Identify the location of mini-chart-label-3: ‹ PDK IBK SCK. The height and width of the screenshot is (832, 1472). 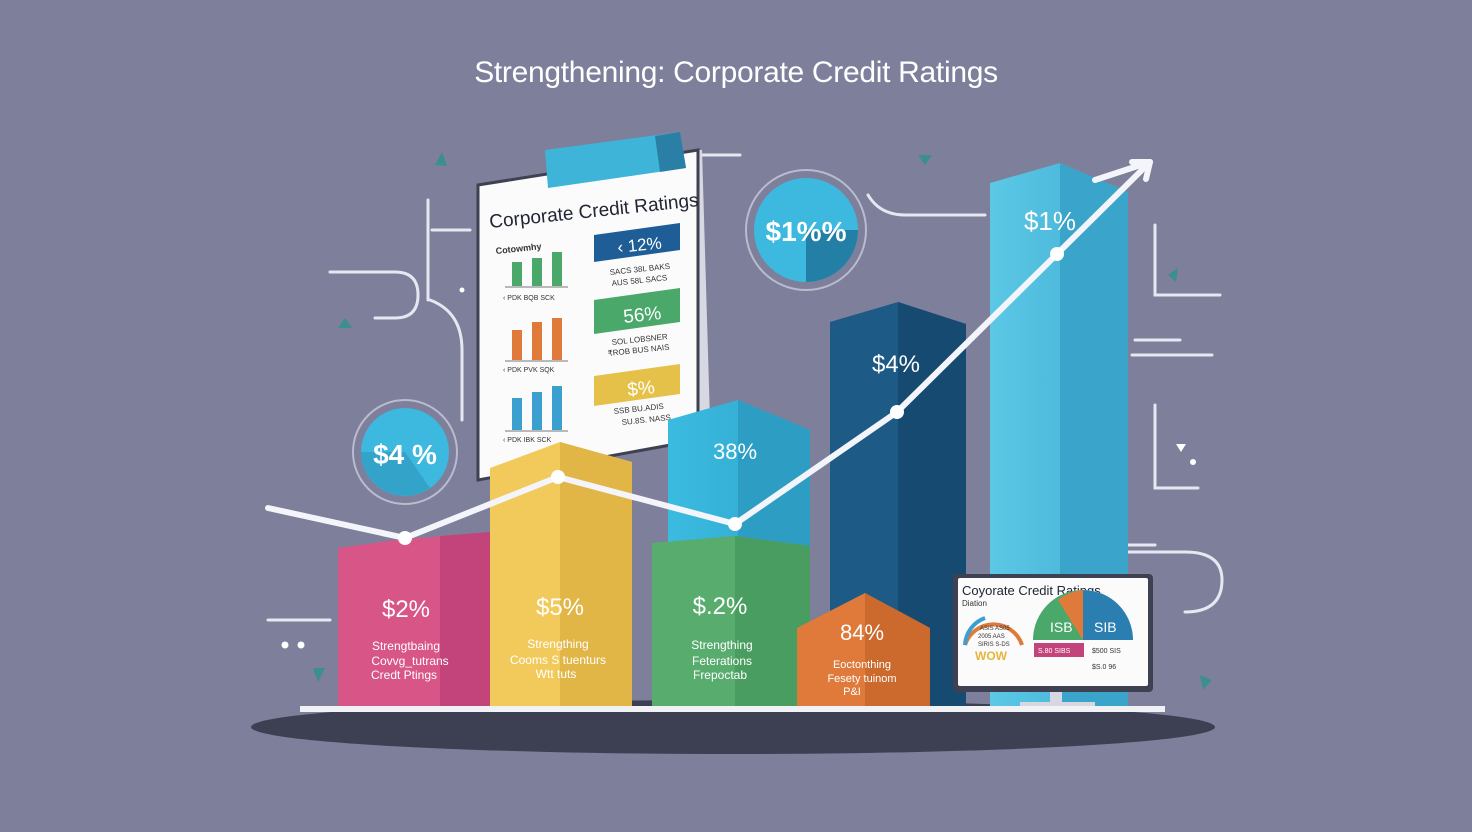
(527, 440).